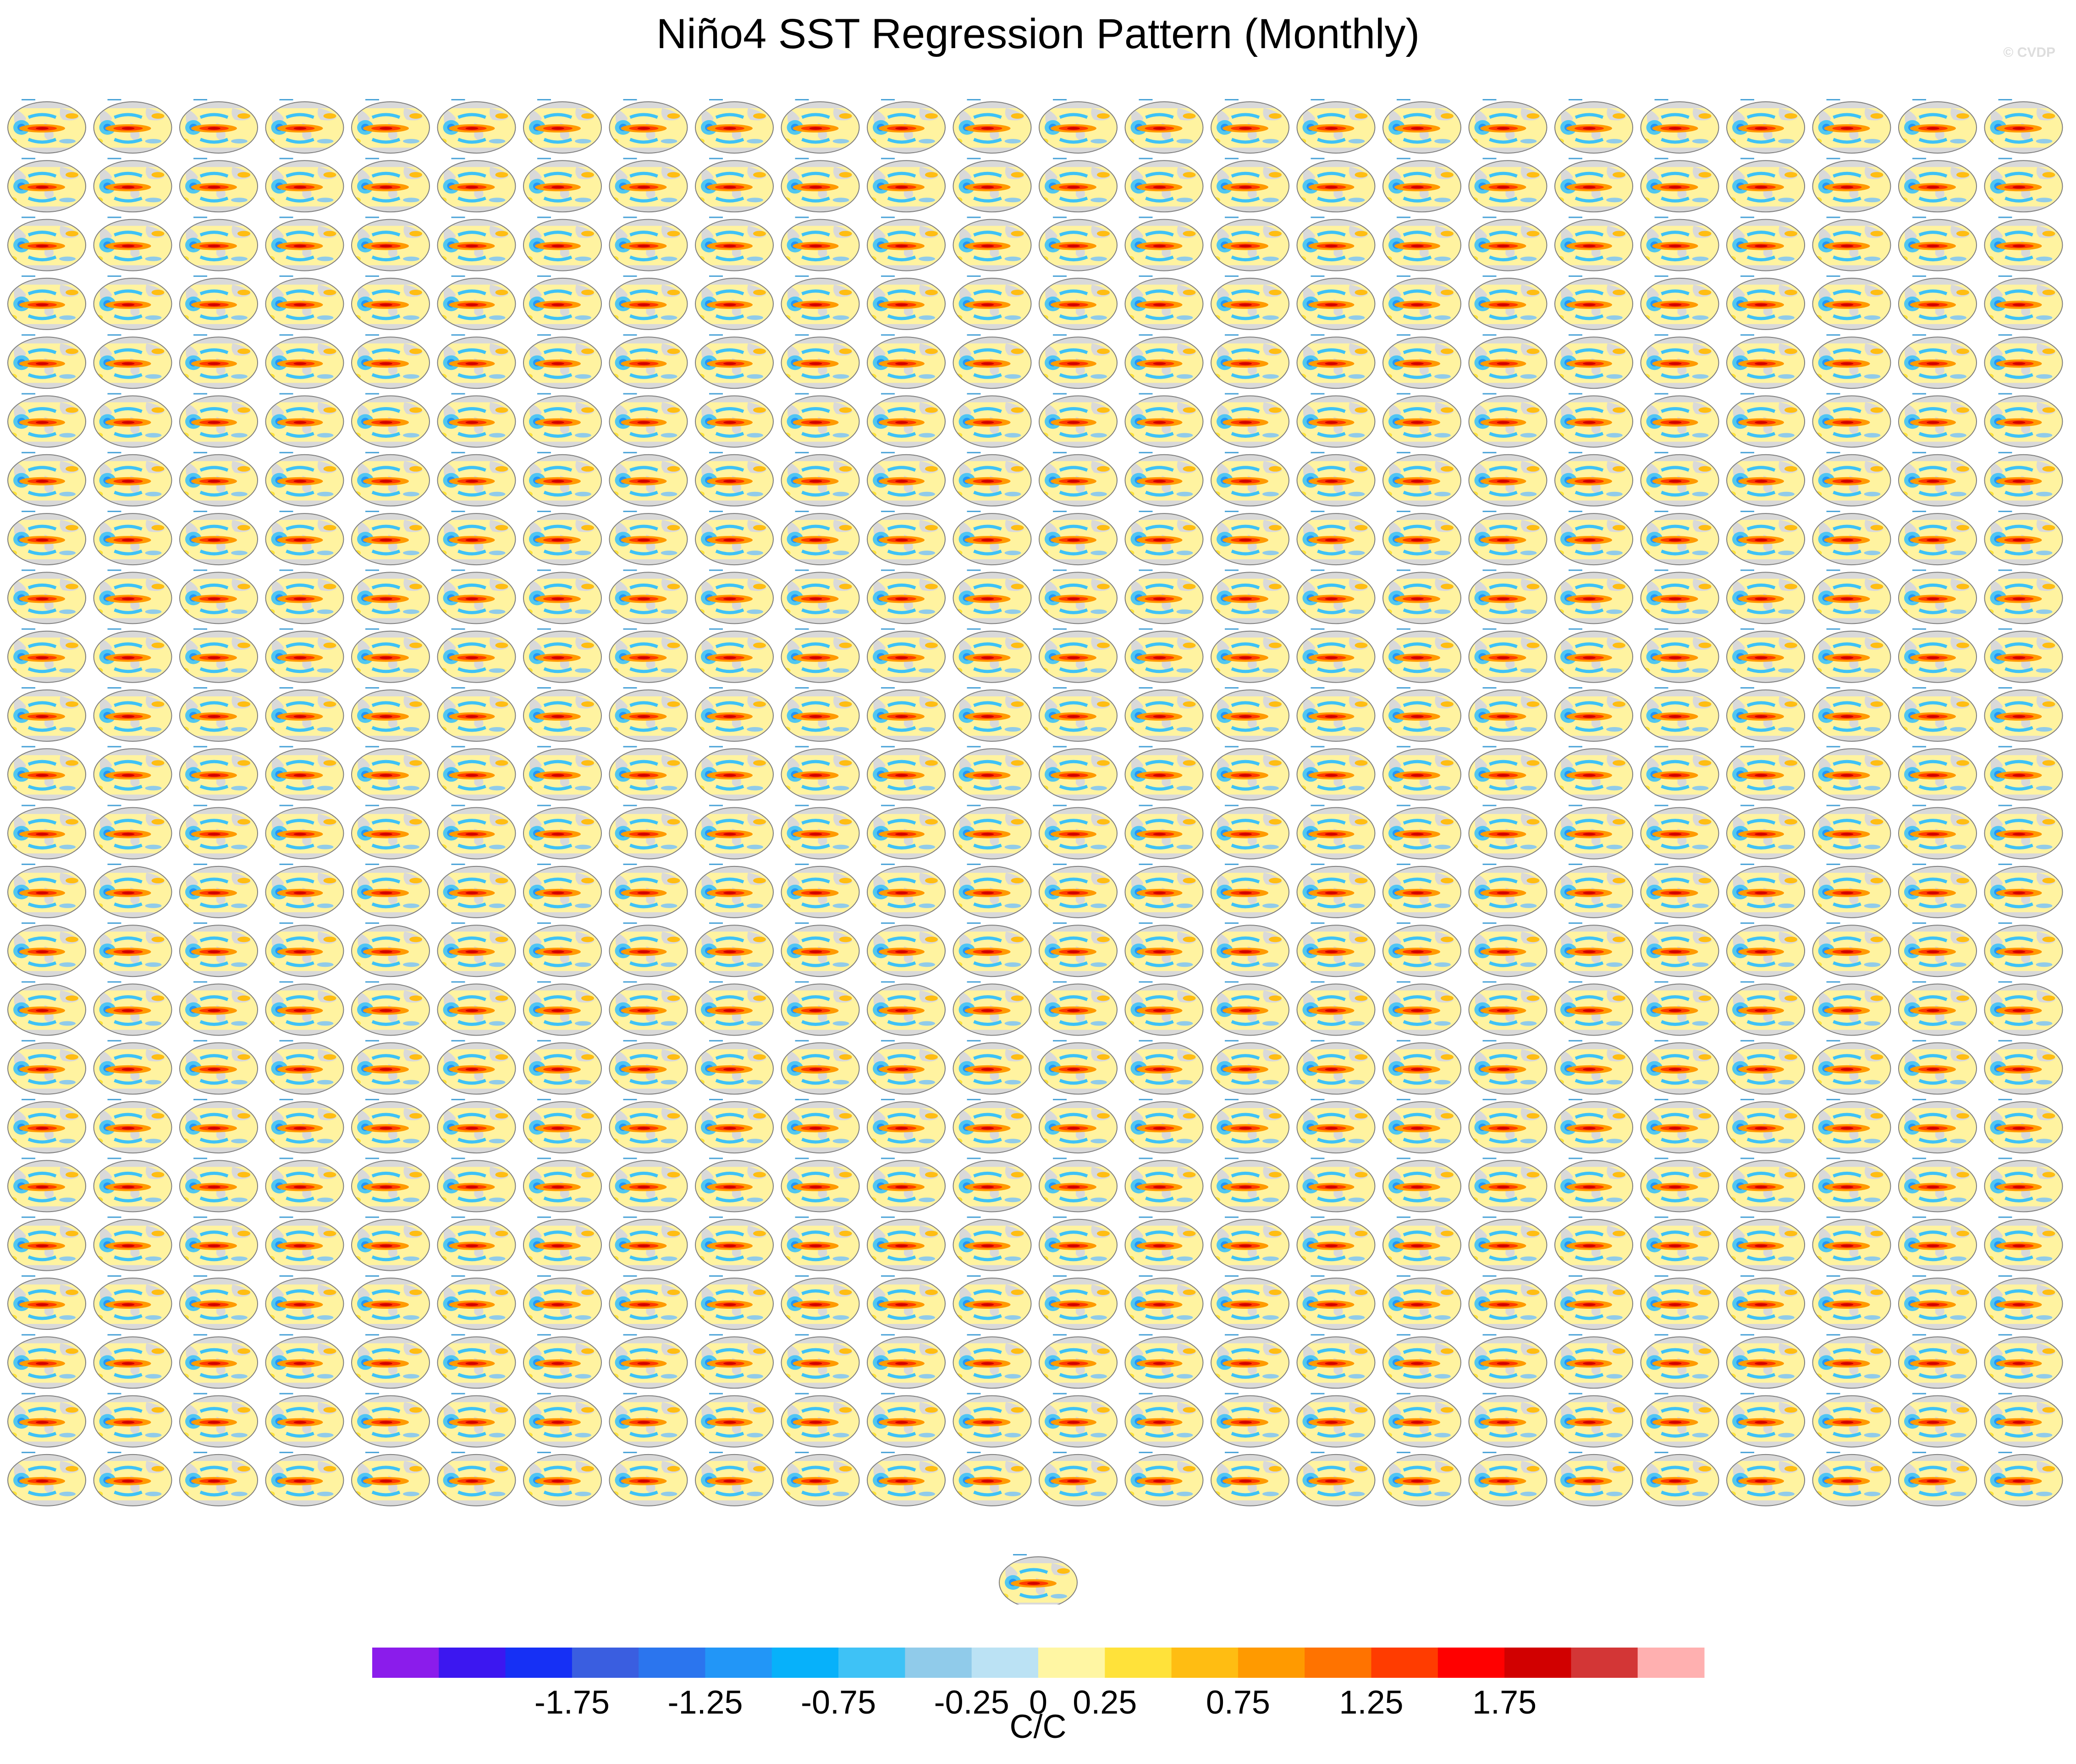 Image resolution: width=2076 pixels, height=1764 pixels. I want to click on colorbar-tick-label: 0, so click(1038, 1702).